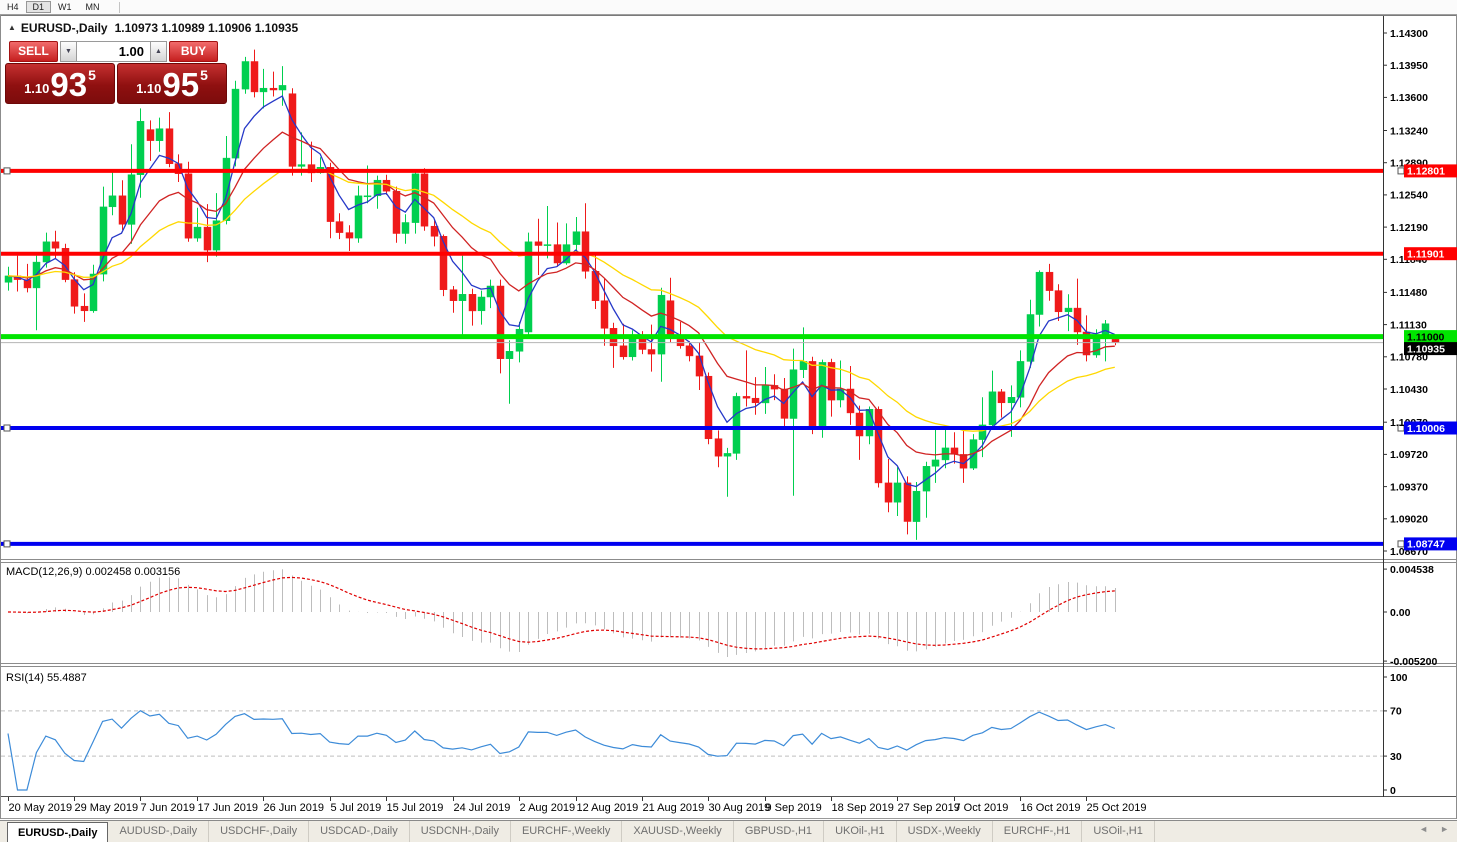 The height and width of the screenshot is (842, 1457). Describe the element at coordinates (168, 808) in the screenshot. I see `svg-text: 7 Jun 2019` at that location.